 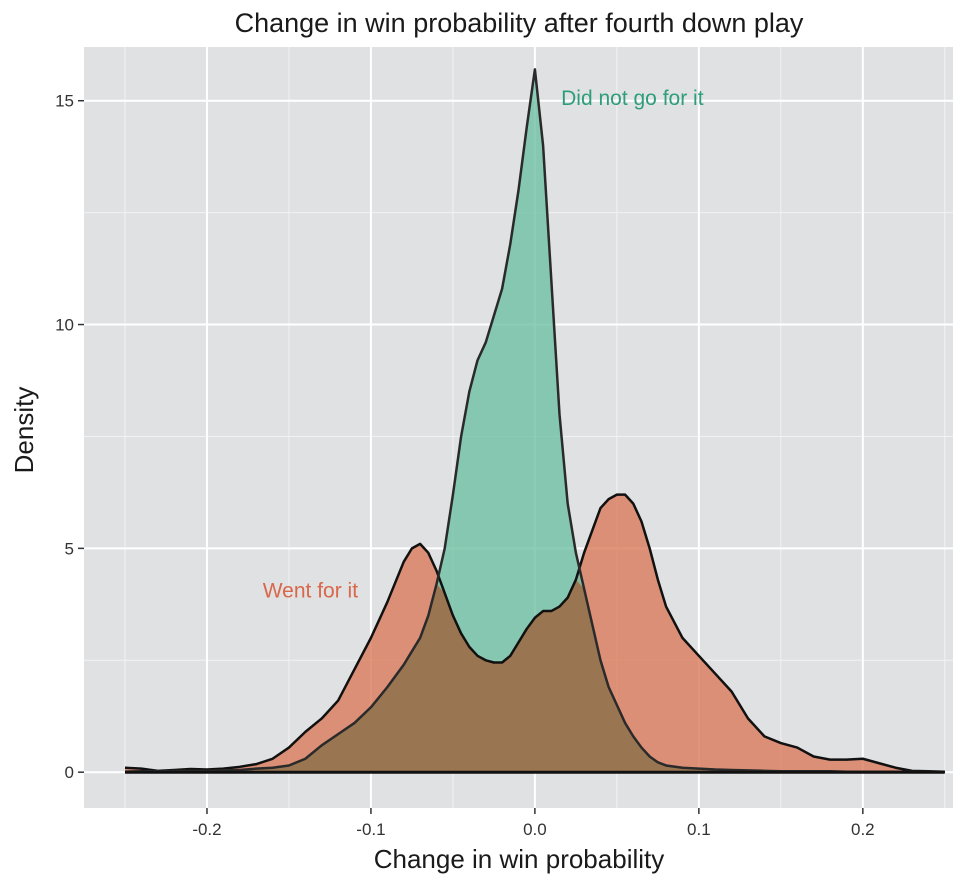 What do you see at coordinates (519, 859) in the screenshot?
I see `x-axis-title: Change in win probability` at bounding box center [519, 859].